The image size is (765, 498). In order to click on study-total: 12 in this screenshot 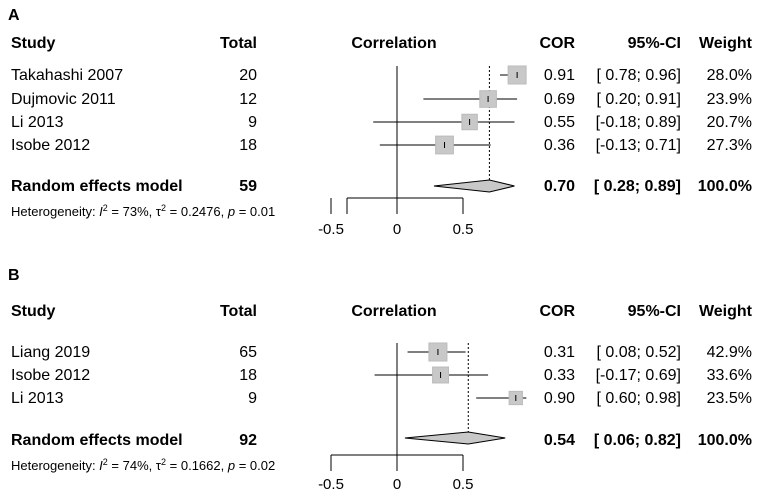, I will do `click(248, 99)`.